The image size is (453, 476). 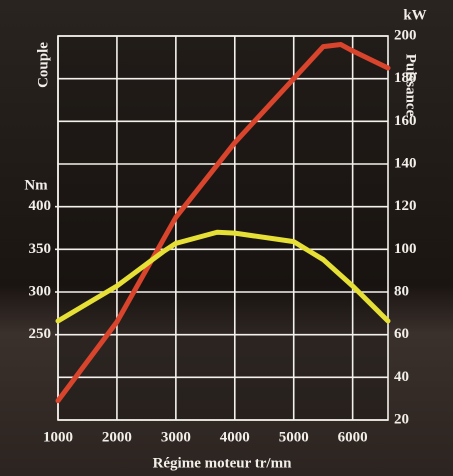 What do you see at coordinates (294, 437) in the screenshot?
I see `x-tick-label: 5000` at bounding box center [294, 437].